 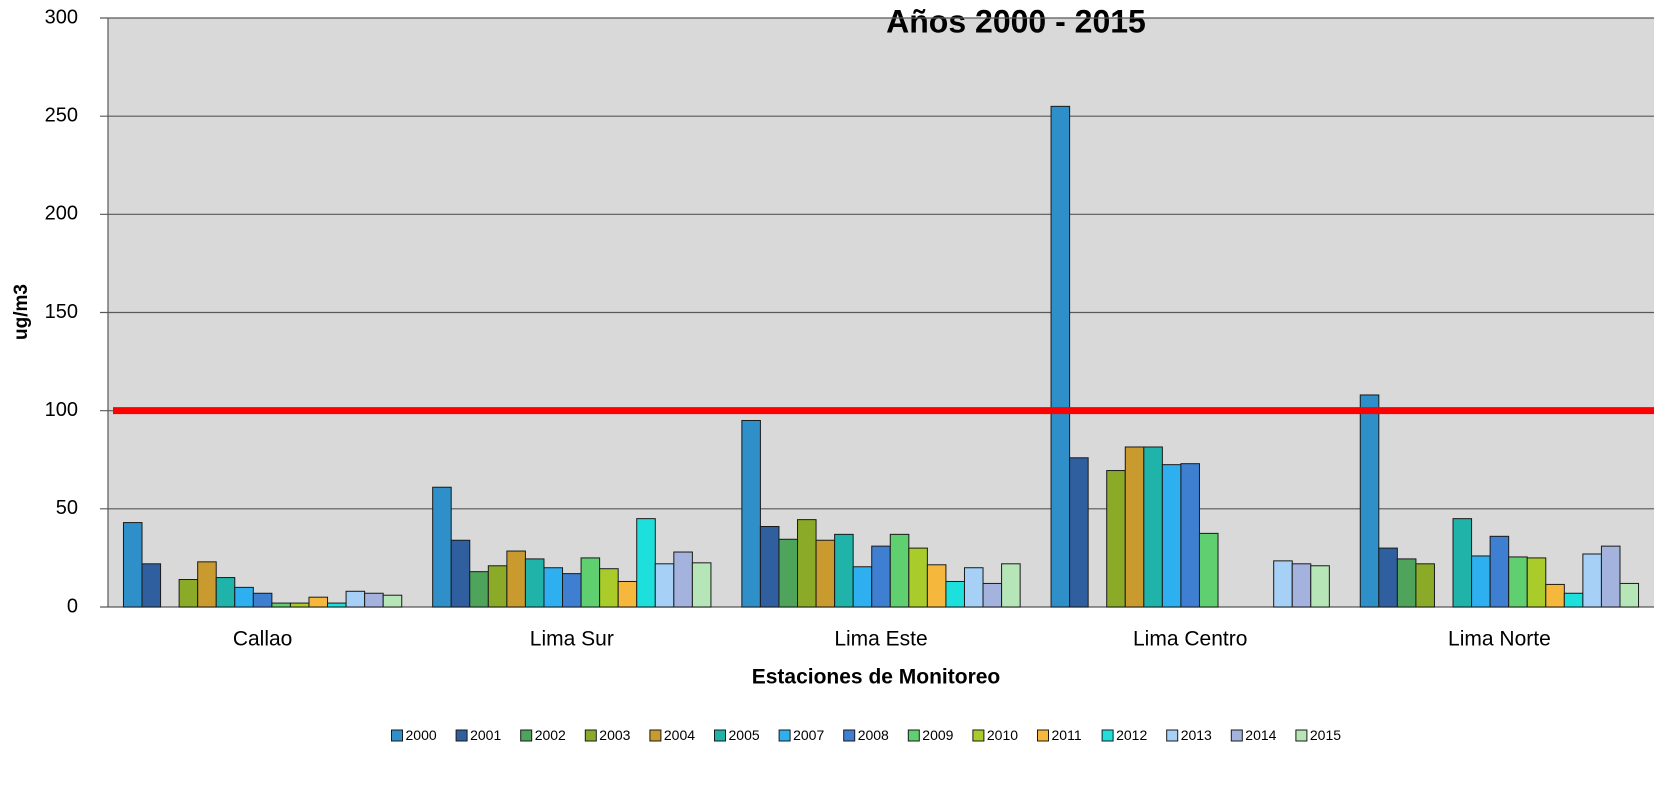 I want to click on x-axis-label: Estaciones de Monitoreo, so click(x=876, y=677).